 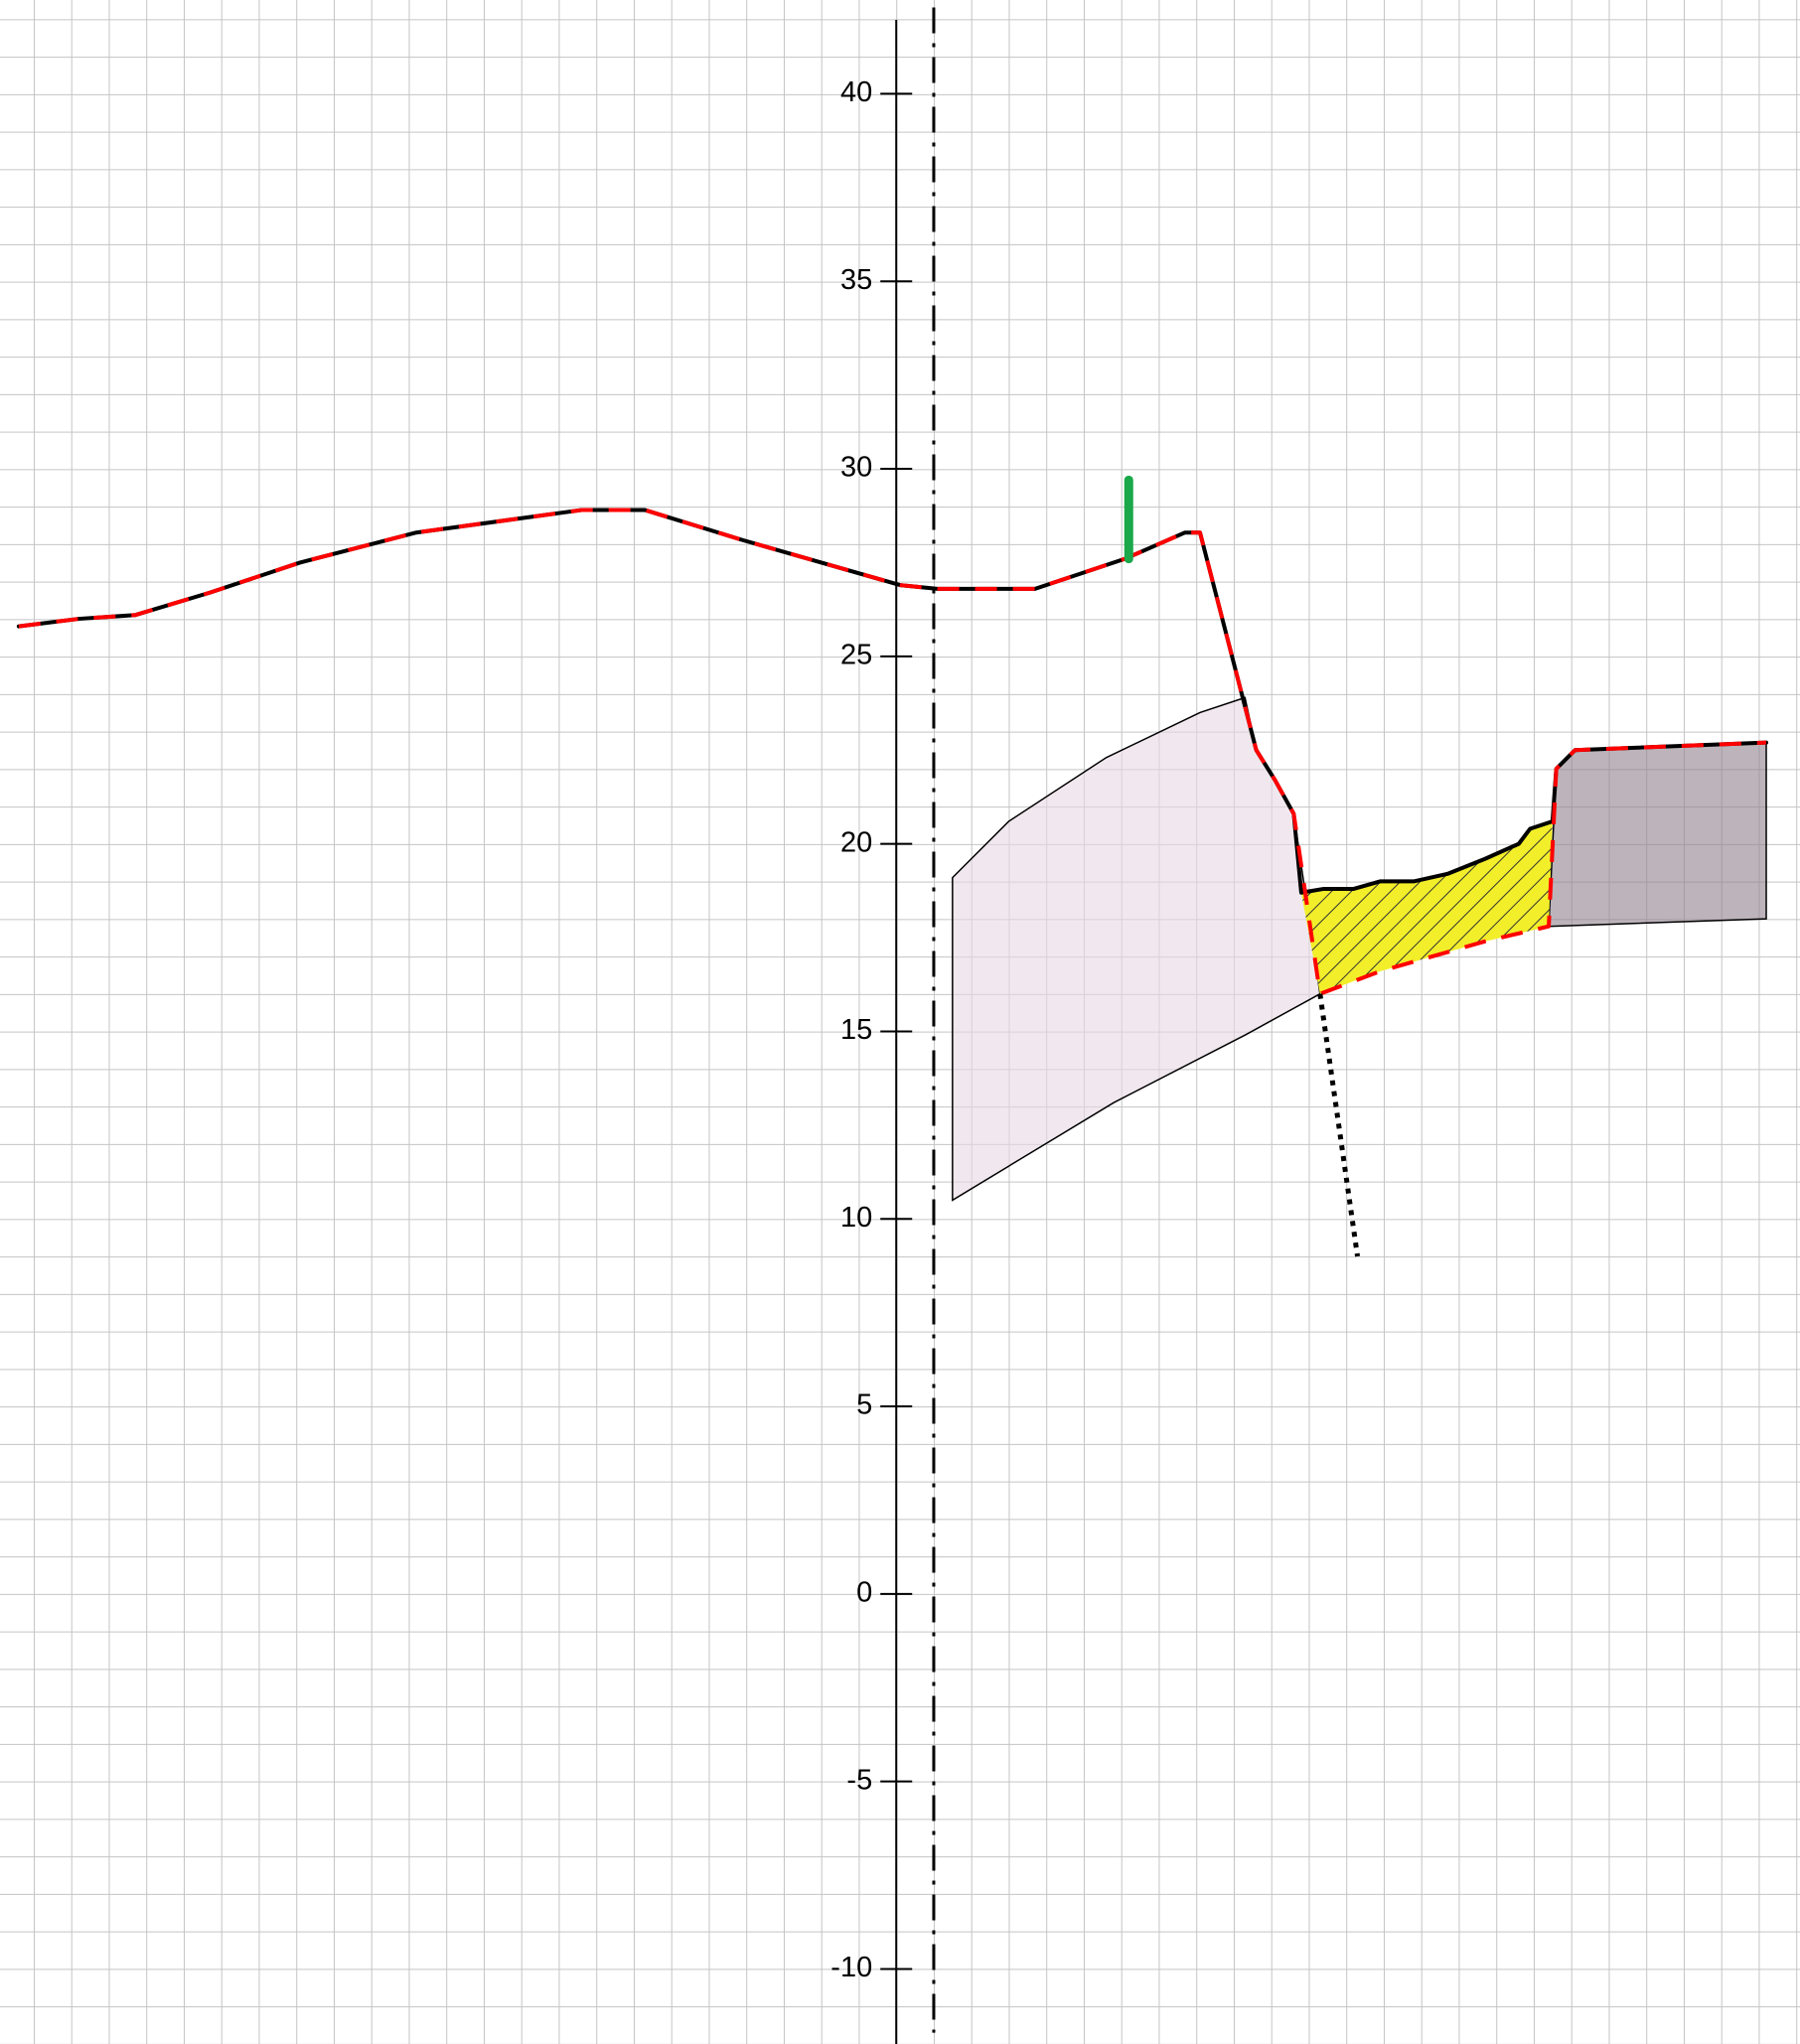 I want to click on y-tick-label: 40, so click(x=856, y=92).